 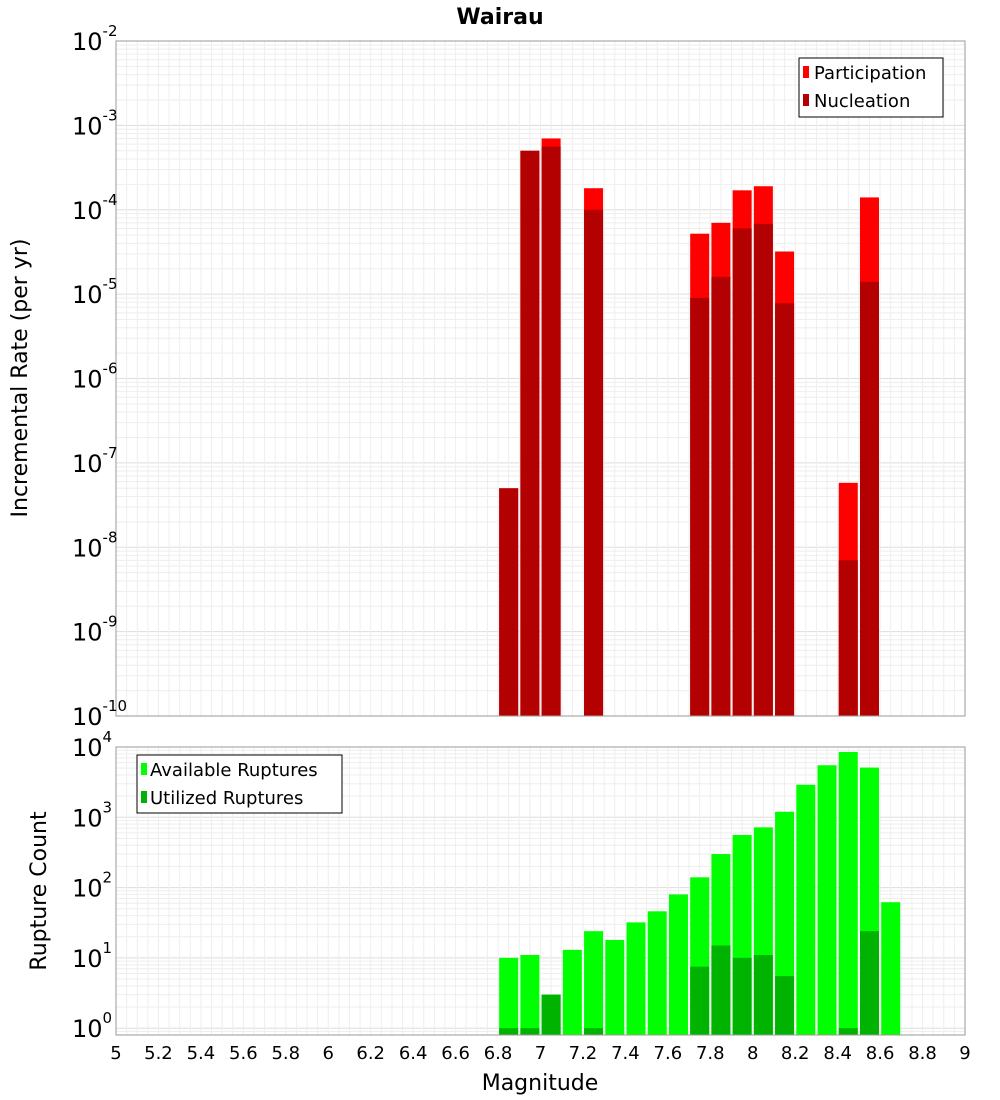 What do you see at coordinates (226, 798) in the screenshot?
I see `legend-label: Utilized Ruptures` at bounding box center [226, 798].